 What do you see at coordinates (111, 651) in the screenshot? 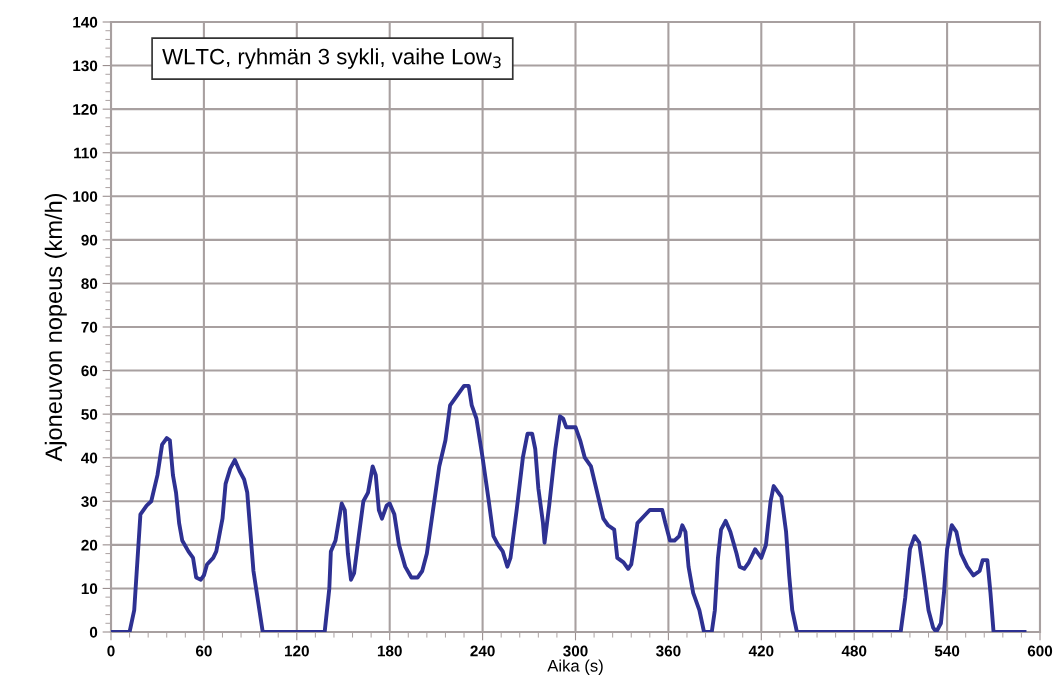
I see `x-tick-label: 0` at bounding box center [111, 651].